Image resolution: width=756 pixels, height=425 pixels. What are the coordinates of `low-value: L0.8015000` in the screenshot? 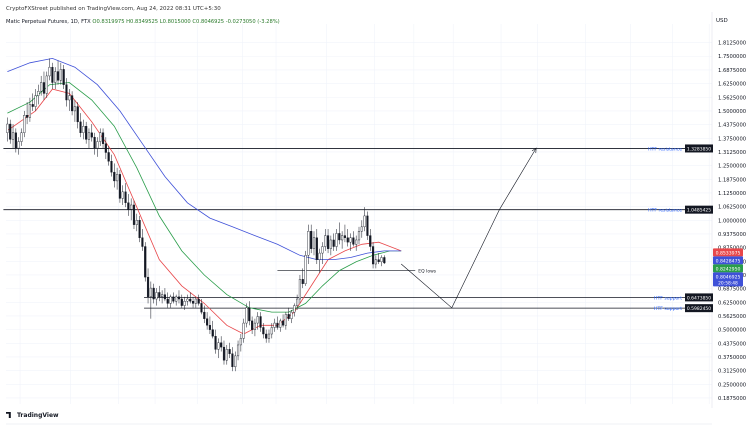 It's located at (175, 22).